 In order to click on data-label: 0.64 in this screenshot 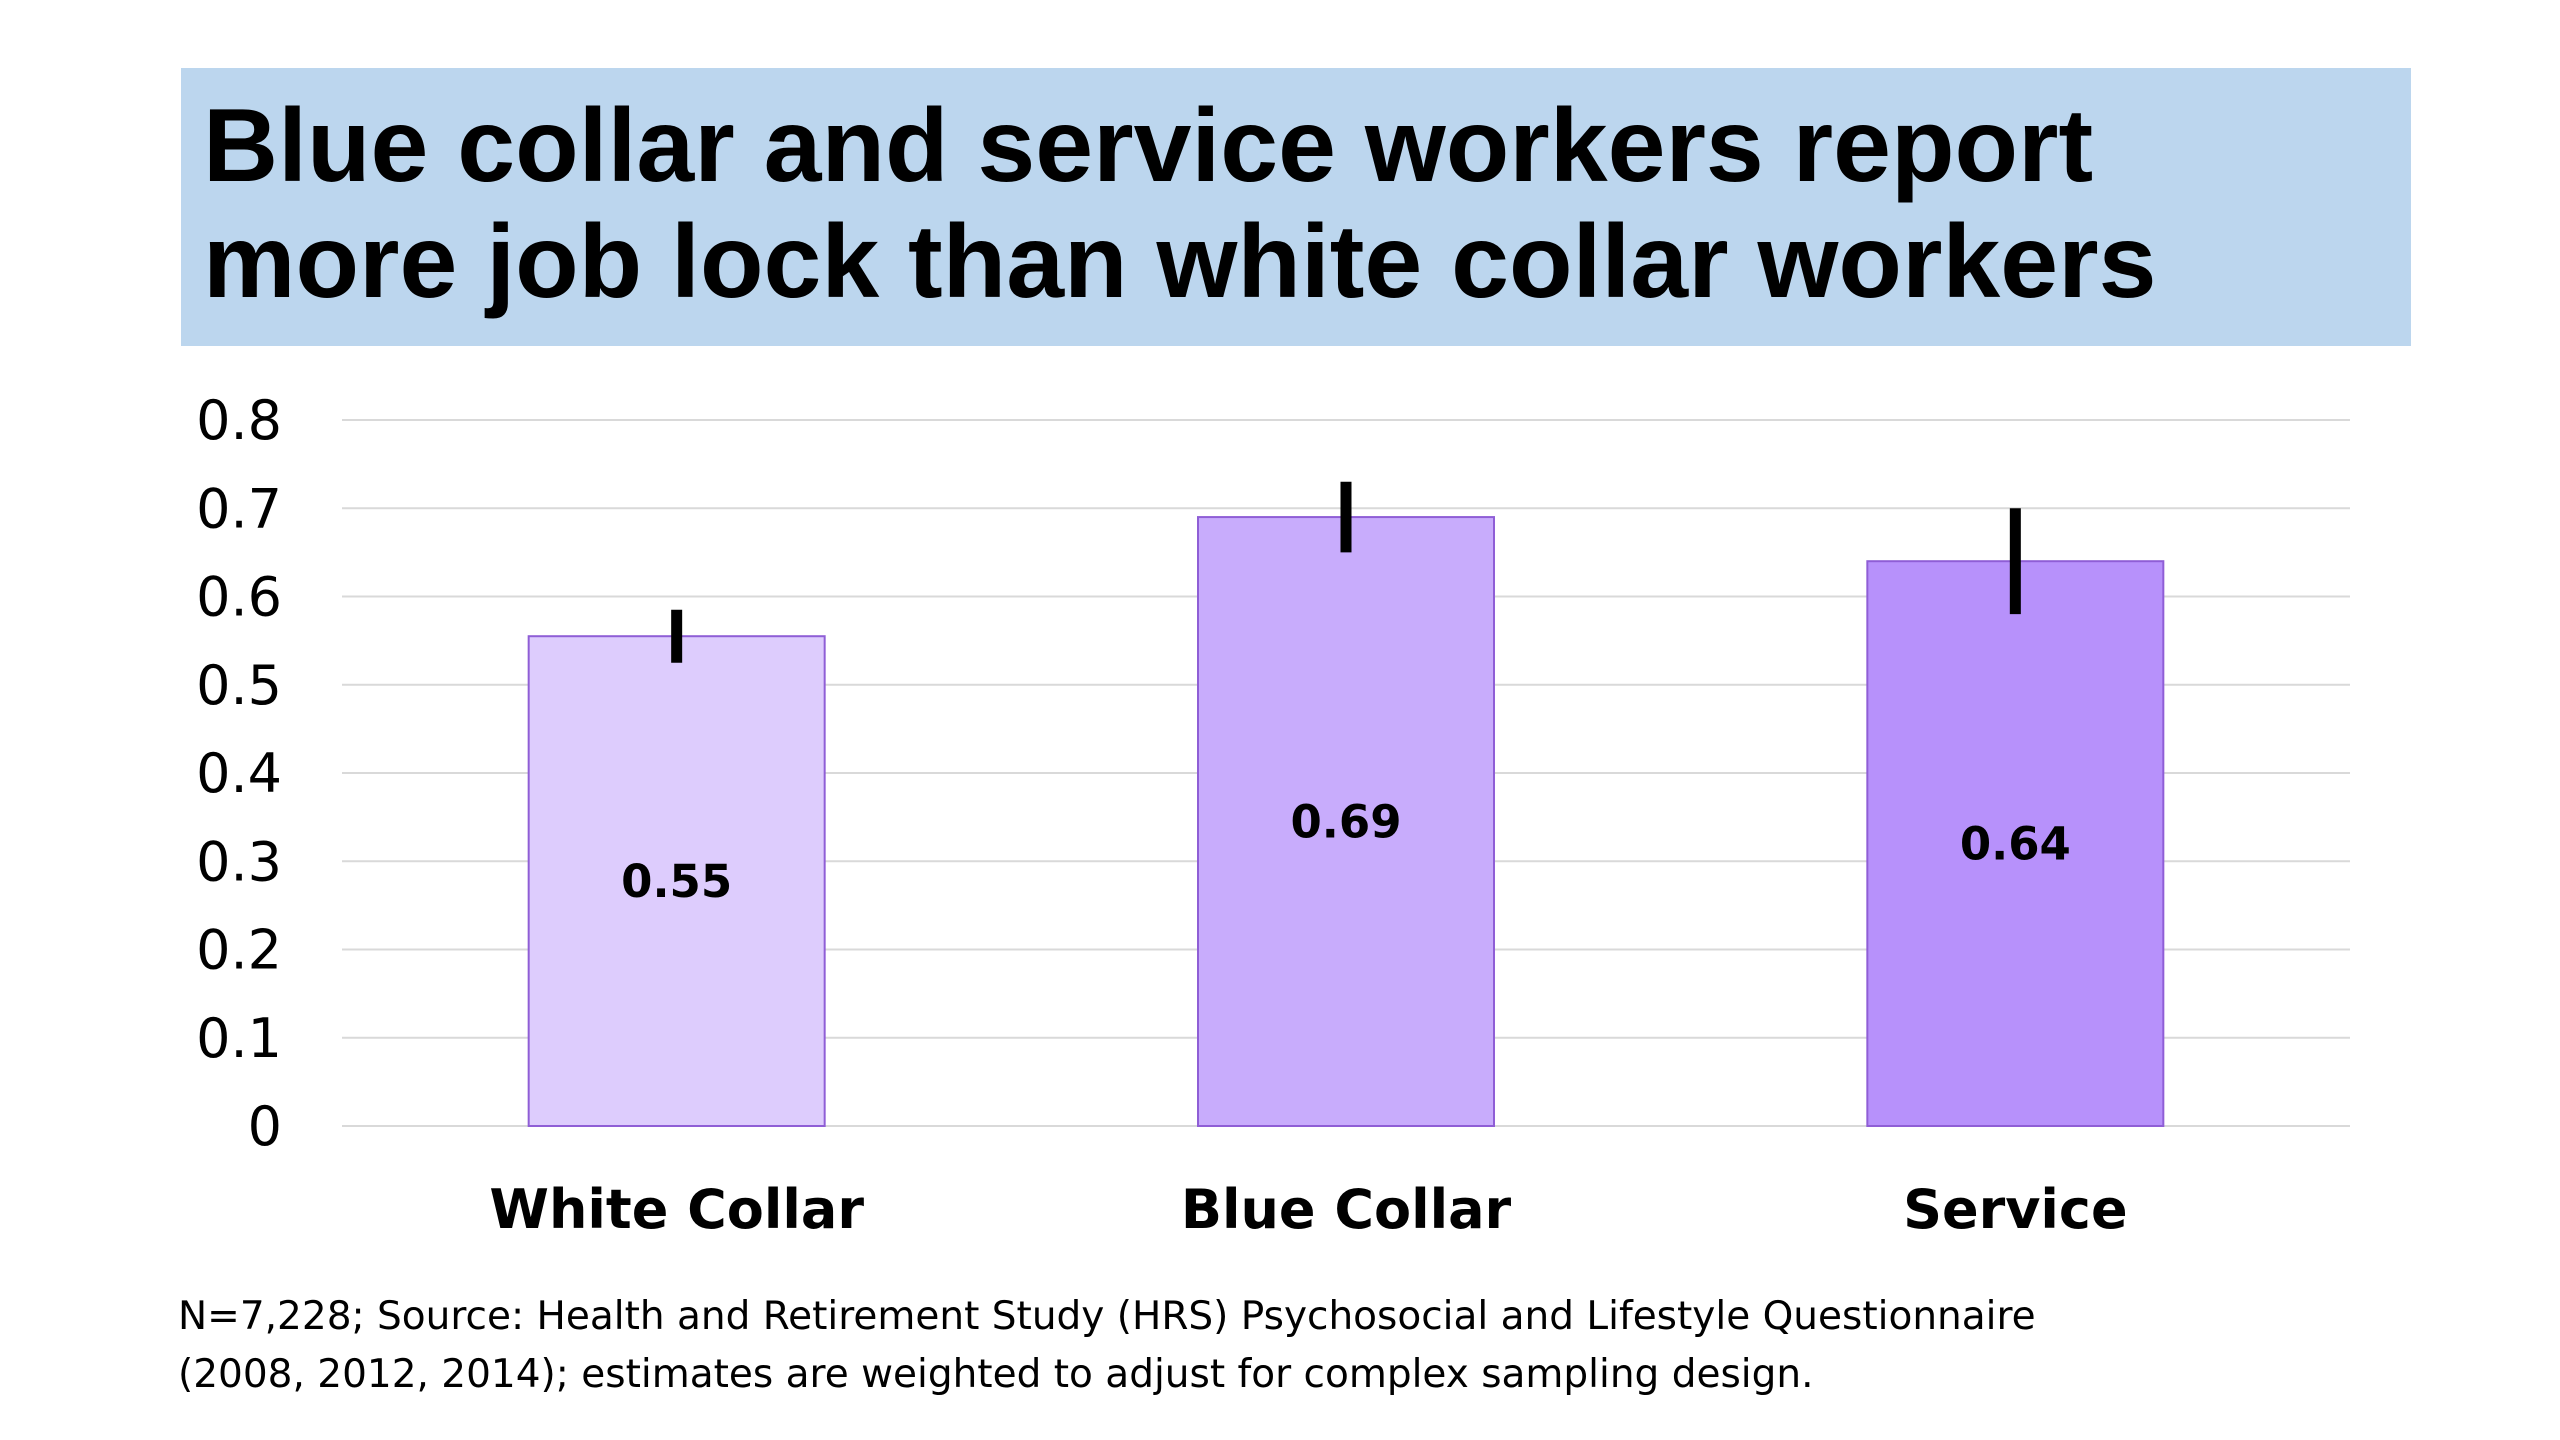, I will do `click(2015, 844)`.